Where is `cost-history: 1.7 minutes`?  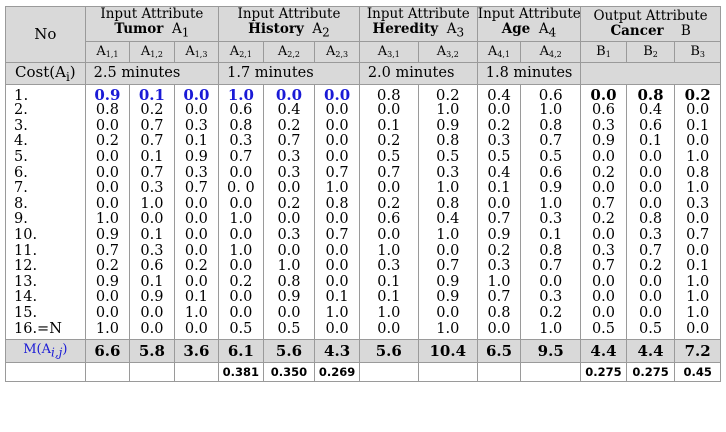
cost-history: 1.7 minutes is located at coordinates (289, 73).